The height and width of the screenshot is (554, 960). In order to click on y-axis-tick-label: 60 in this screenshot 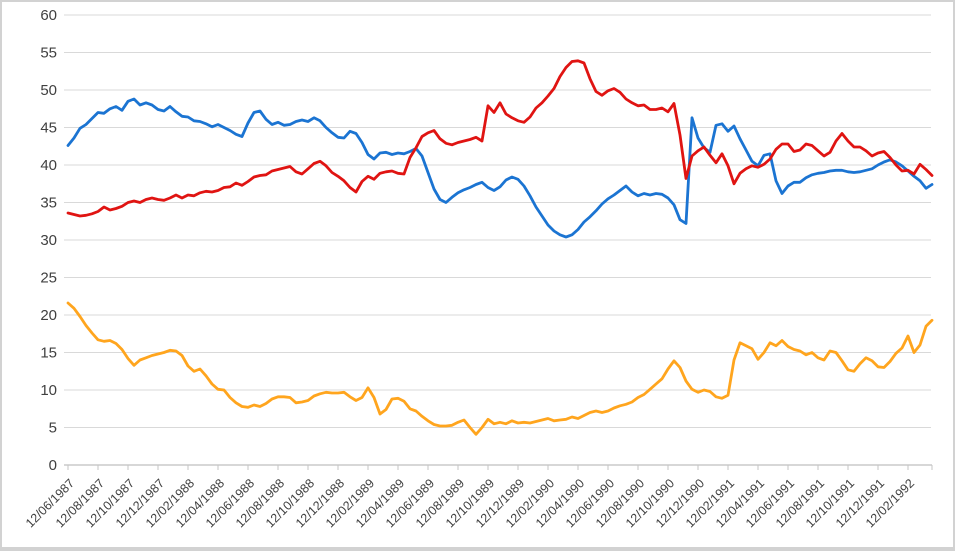, I will do `click(48, 15)`.